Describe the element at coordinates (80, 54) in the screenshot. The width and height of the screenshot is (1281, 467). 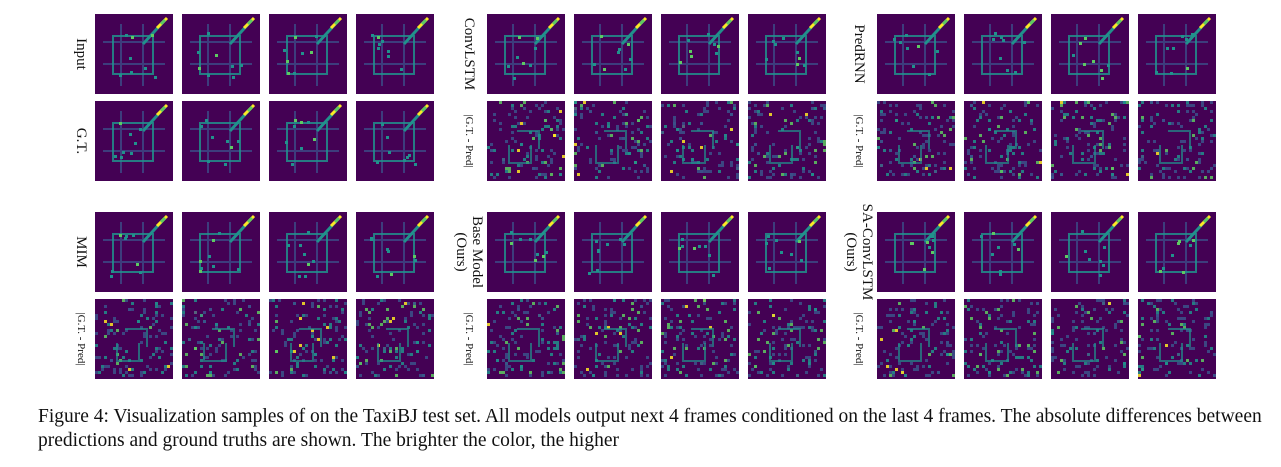
I see `input-gt-top-label: Input` at that location.